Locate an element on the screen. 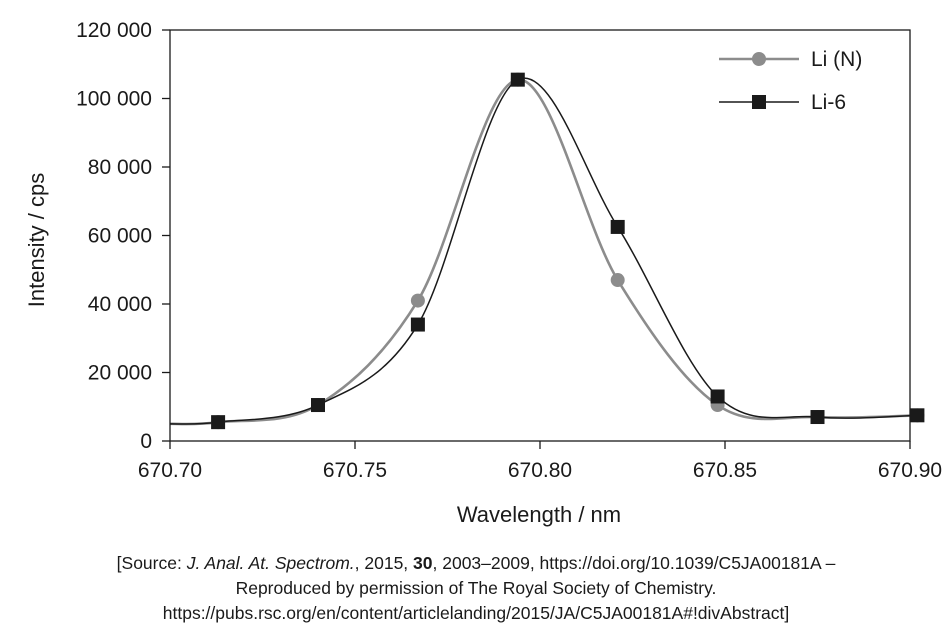 This screenshot has width=952, height=642. source-journal: J. Anal. At. Spectrom. is located at coordinates (270, 563).